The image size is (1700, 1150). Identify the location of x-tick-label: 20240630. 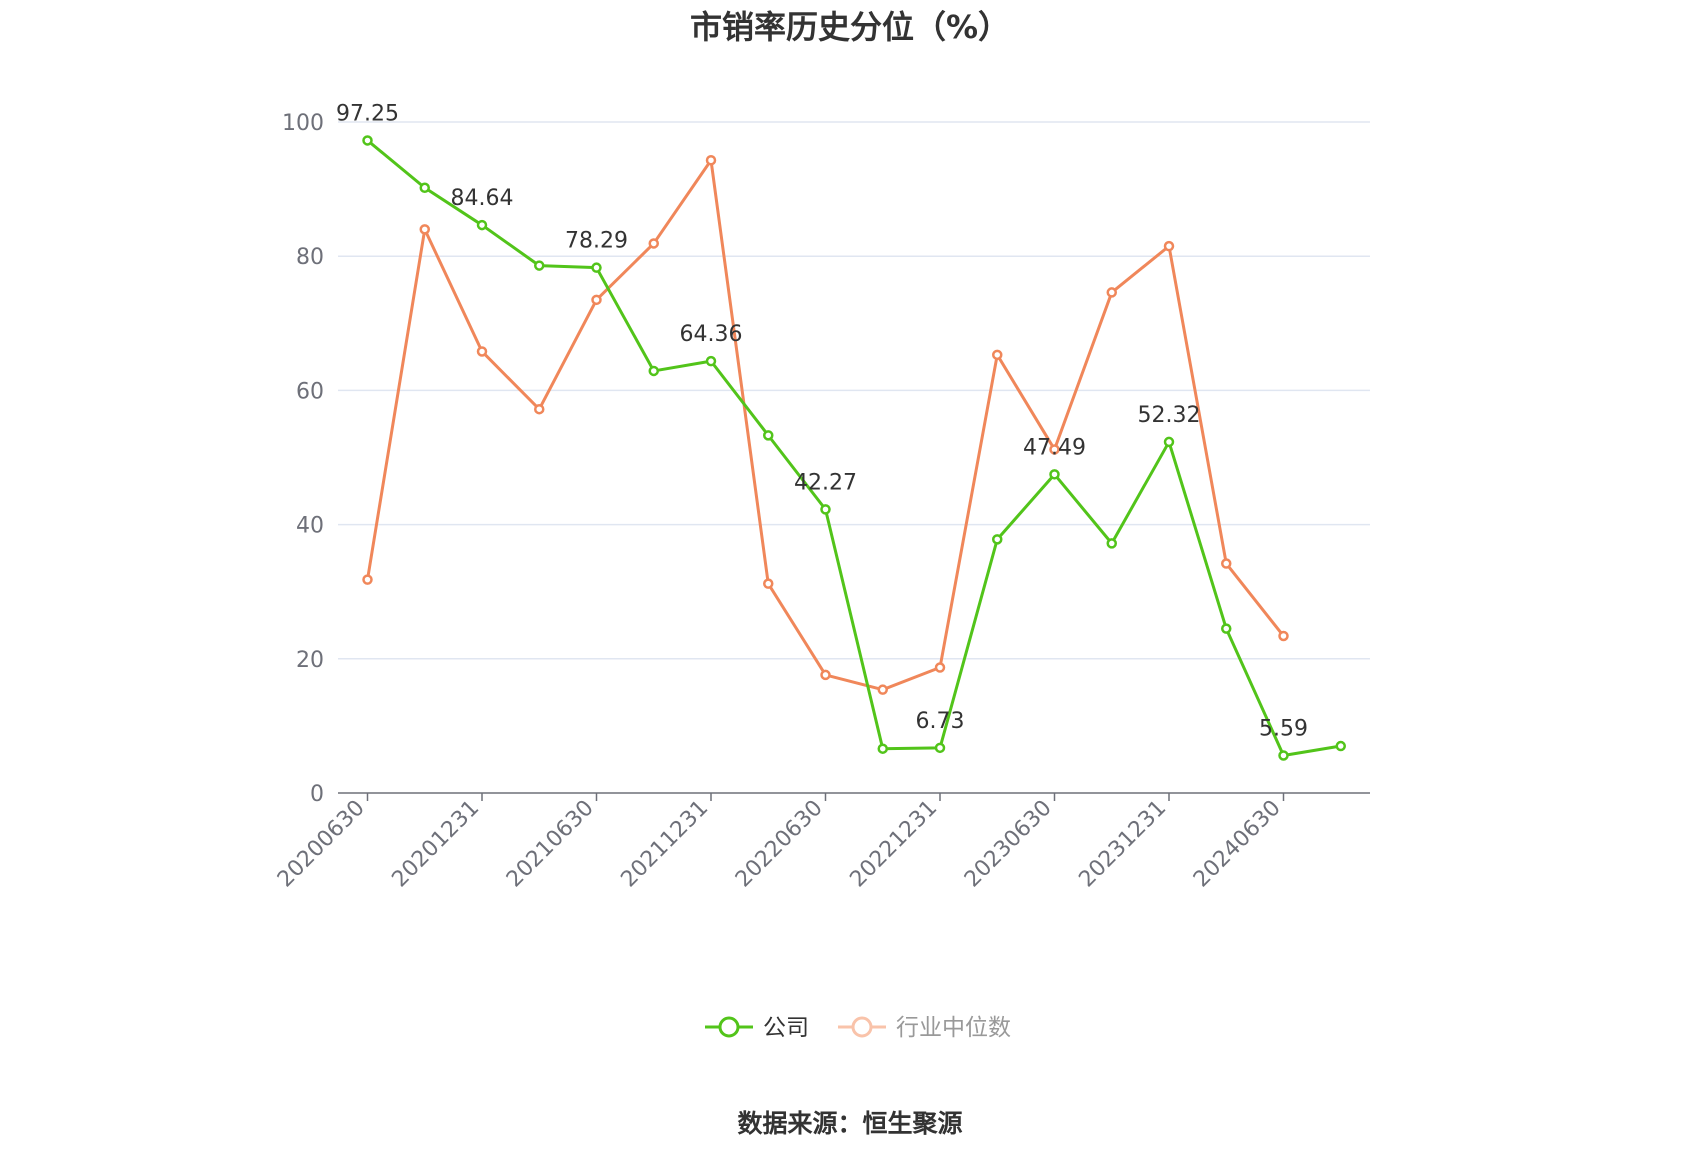
(1237, 844).